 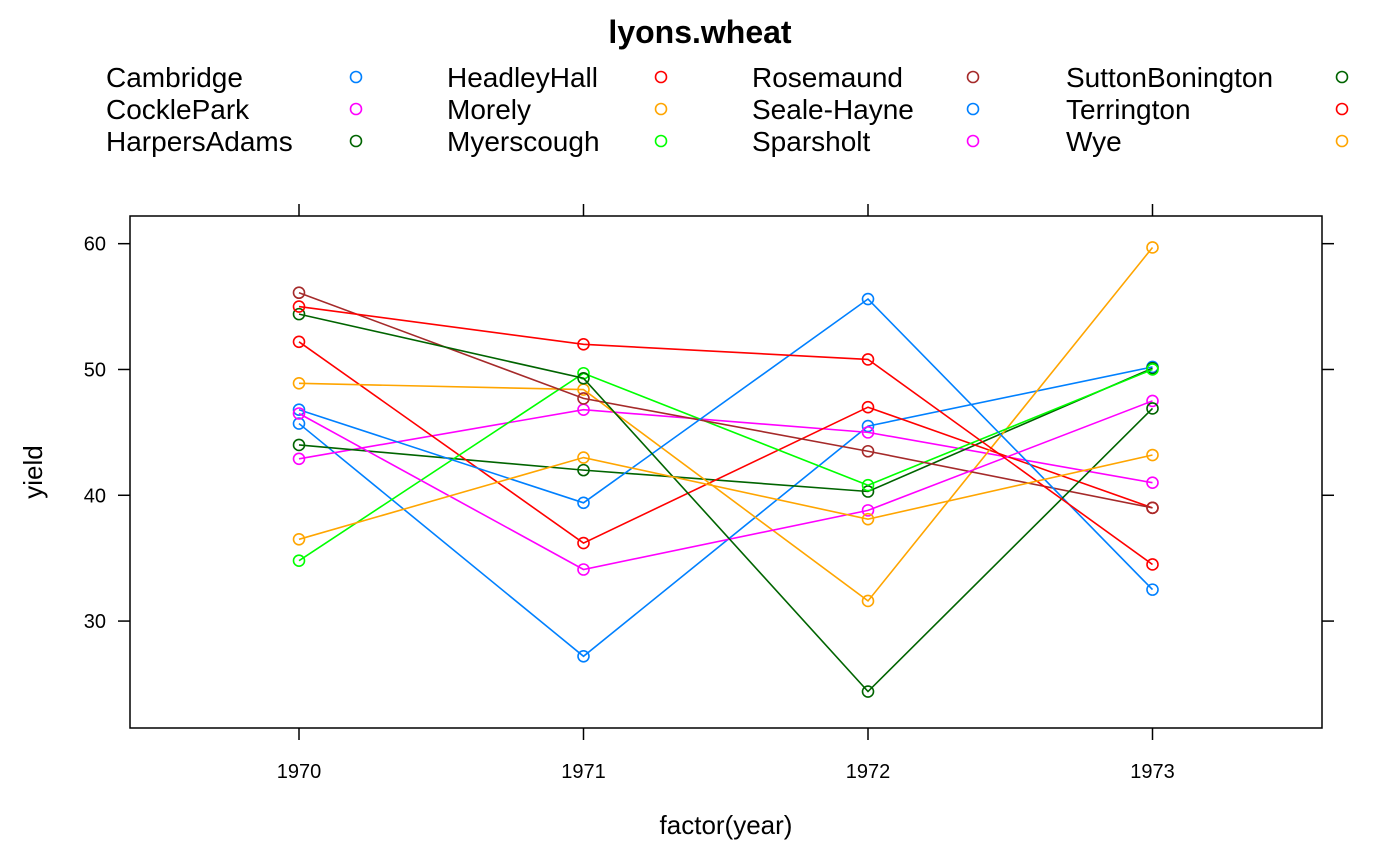 I want to click on y-tick-label-40: 40, so click(x=95, y=496).